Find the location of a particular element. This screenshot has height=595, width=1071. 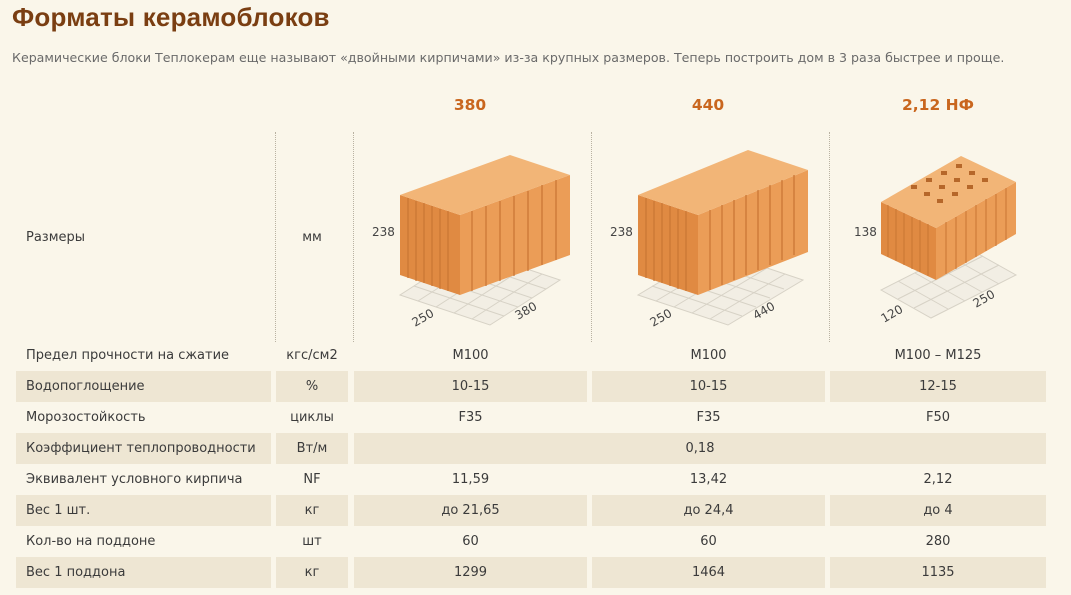

table-row: Вес 1 шт. кг до 21,65 до 24,4 до 4 is located at coordinates (535, 510).